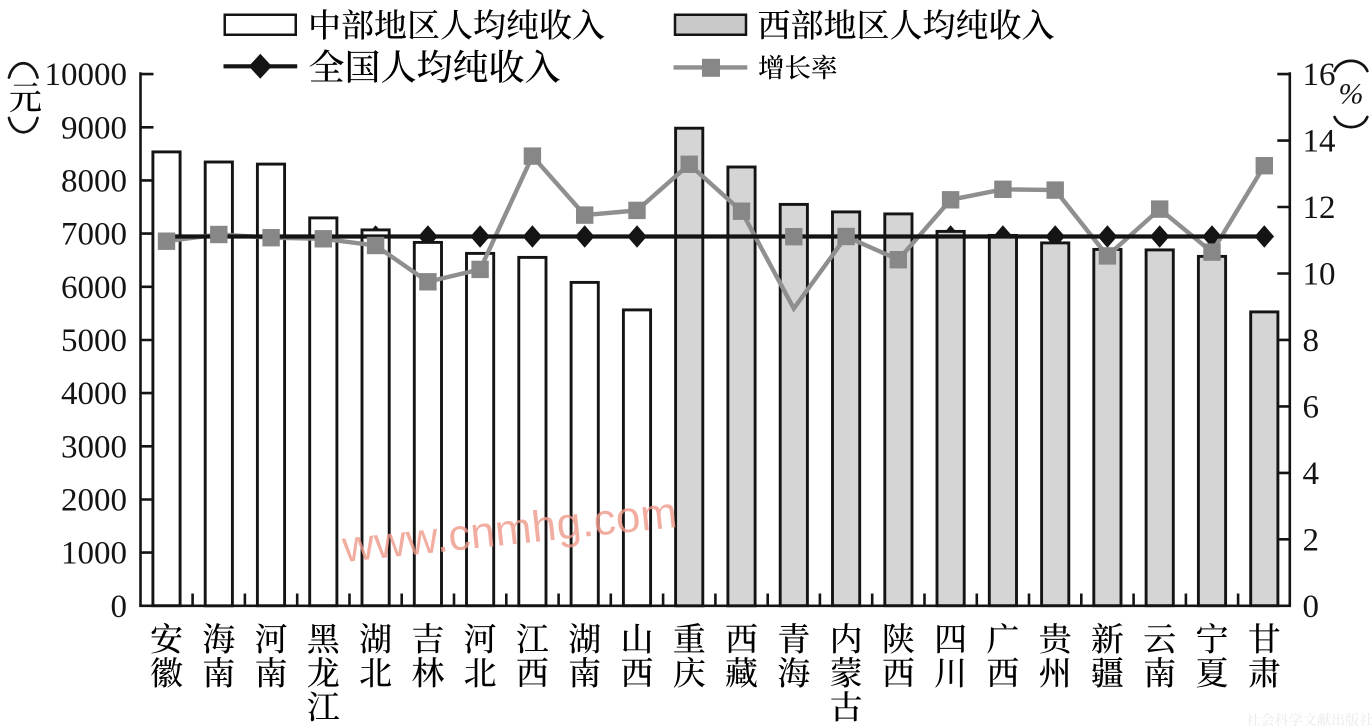 This screenshot has width=1372, height=728. What do you see at coordinates (94, 447) in the screenshot?
I see `svg-text: 3000` at bounding box center [94, 447].